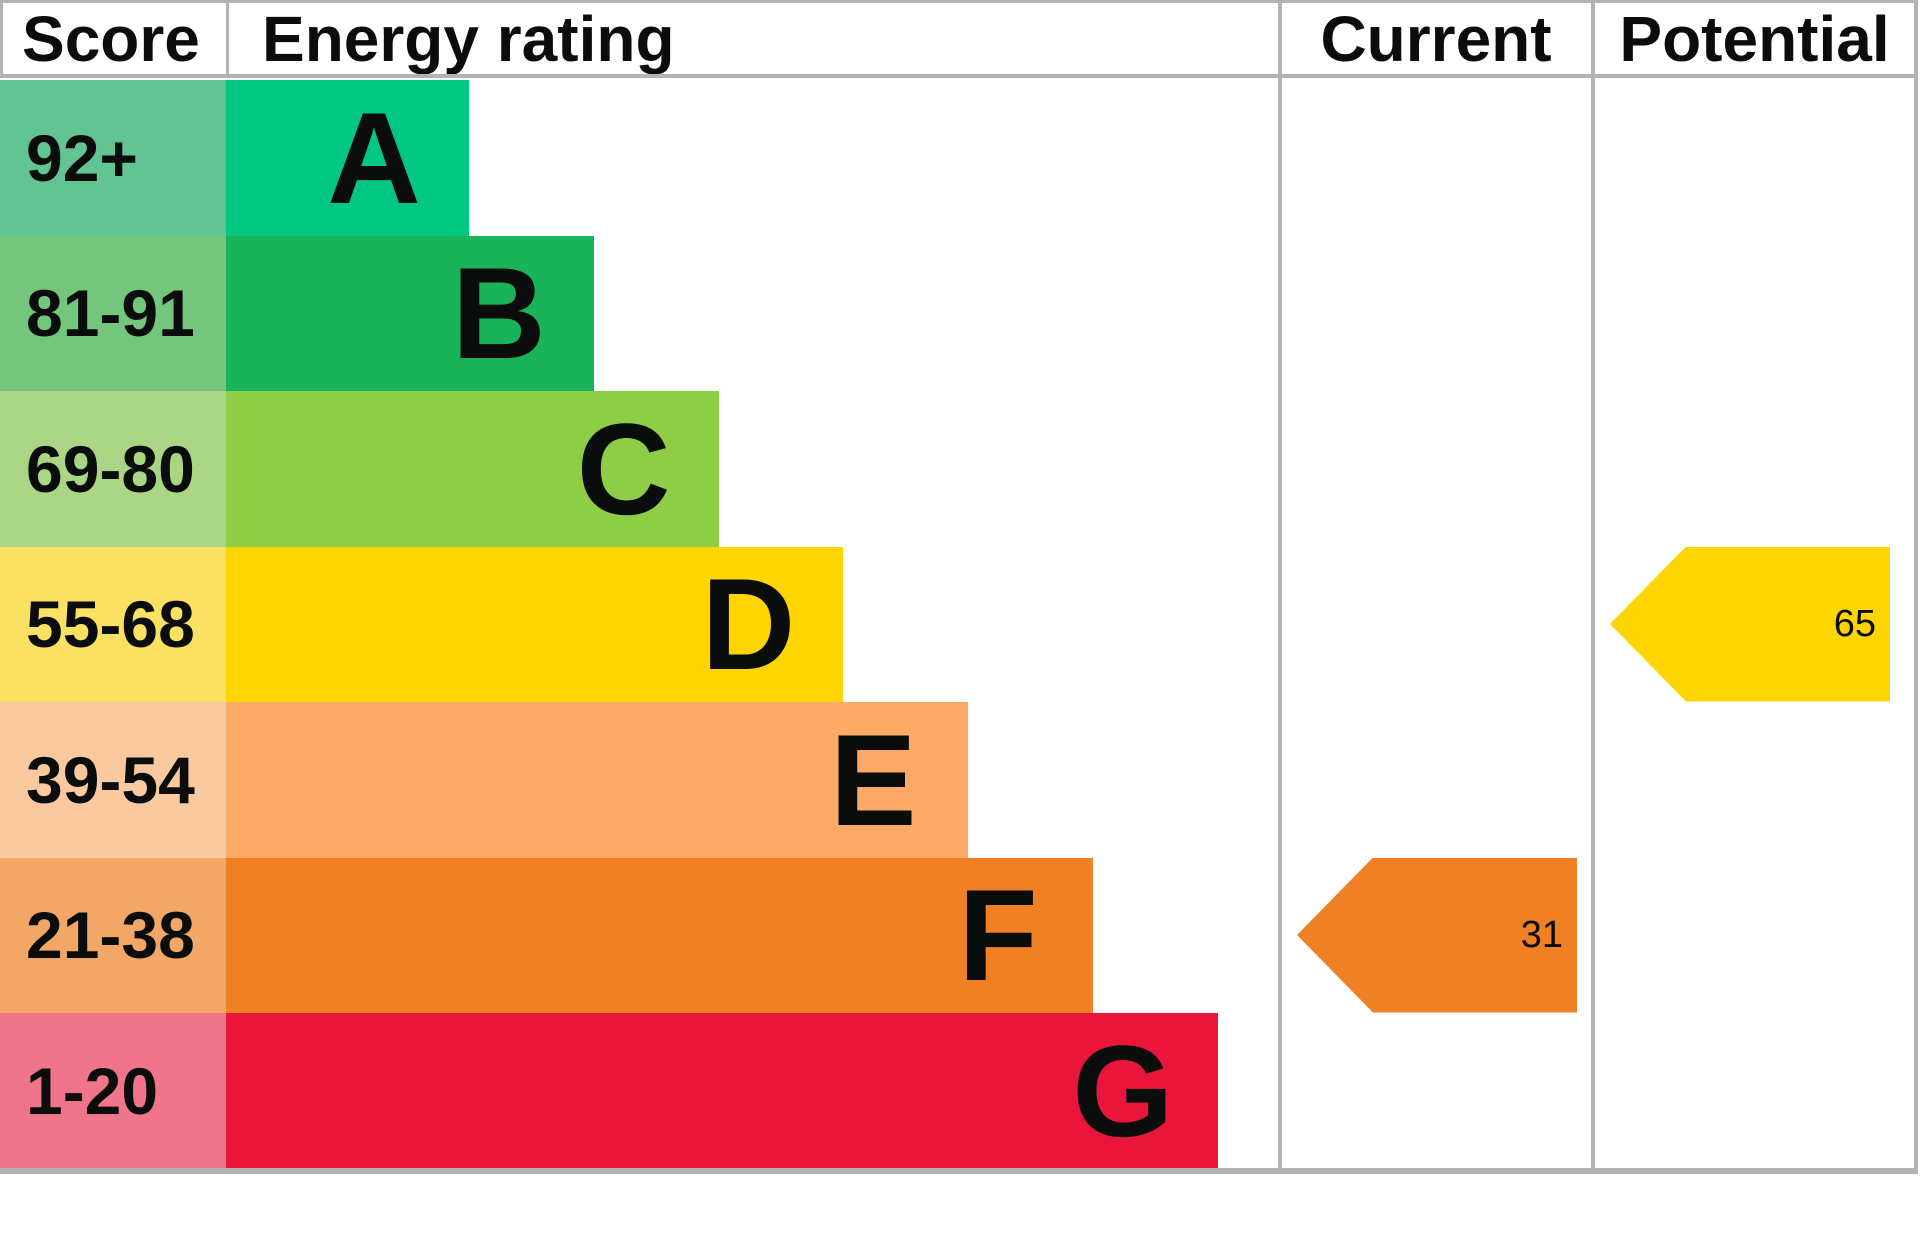  I want to click on energy-band-bar-a: A, so click(347, 158).